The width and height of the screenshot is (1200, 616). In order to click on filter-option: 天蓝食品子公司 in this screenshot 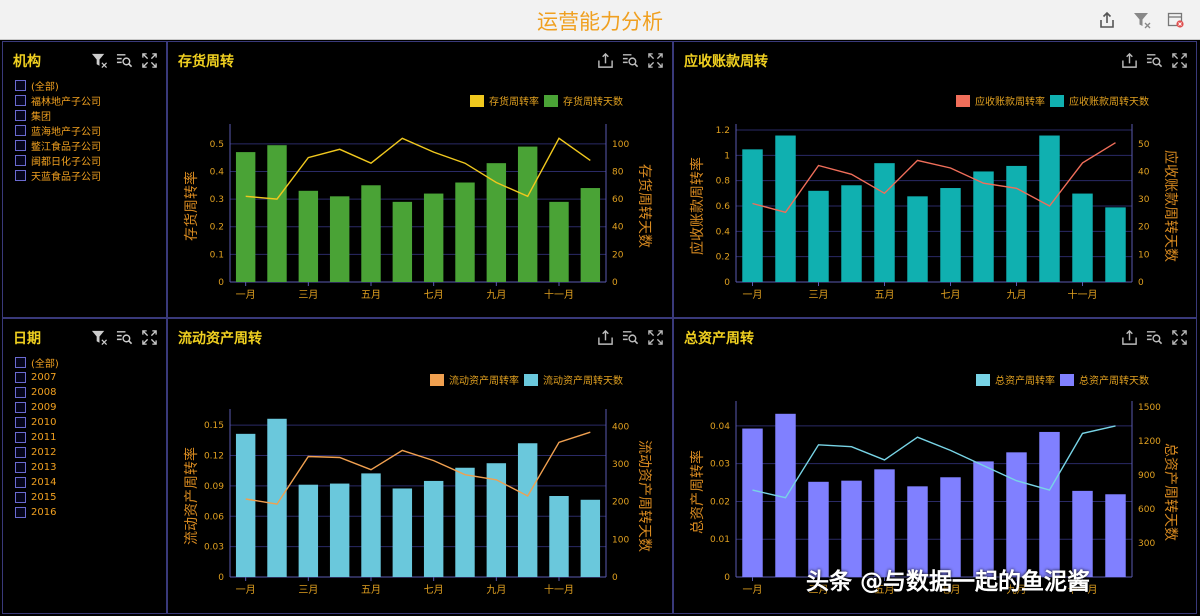, I will do `click(58, 175)`.